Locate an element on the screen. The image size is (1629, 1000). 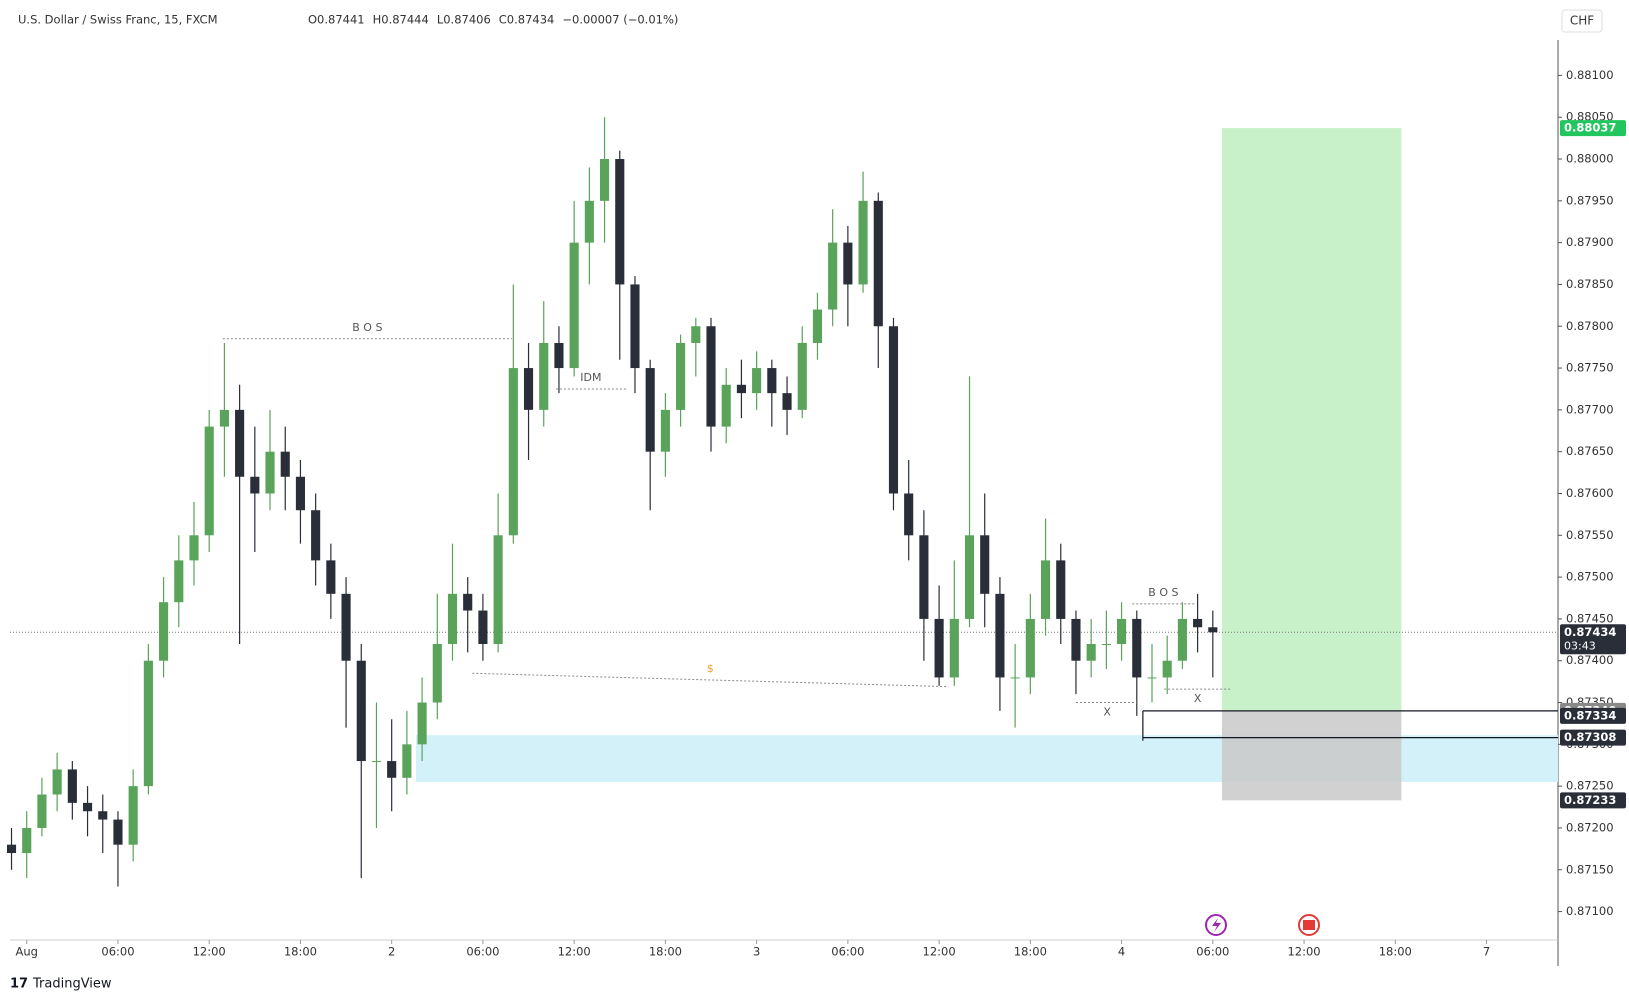
y-tick-label: 0.87150 is located at coordinates (1590, 869).